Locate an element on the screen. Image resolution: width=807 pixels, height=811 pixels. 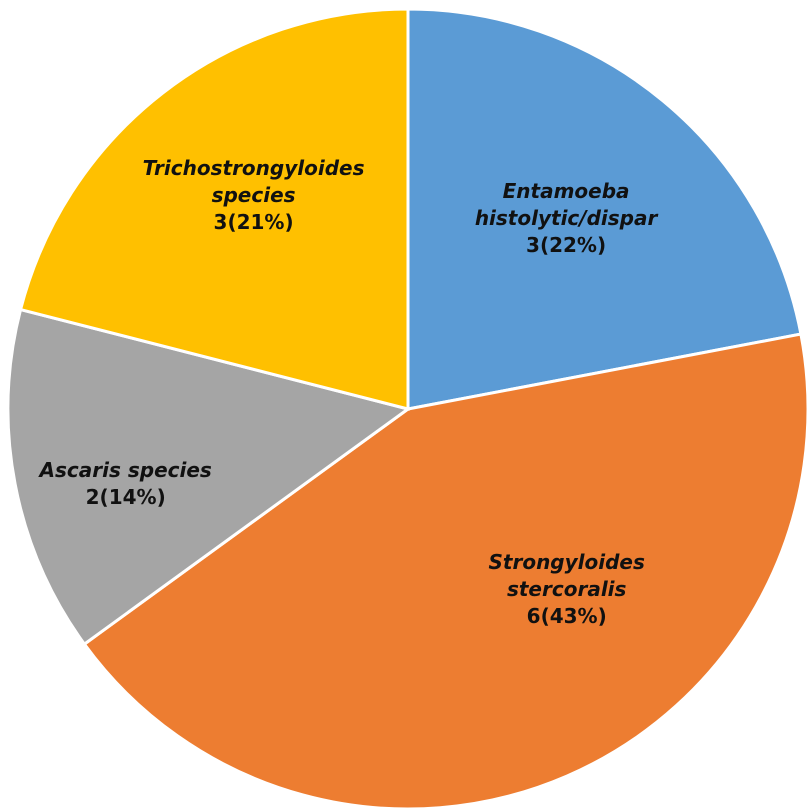
slice-label: Entamoeba histolytic/dispar 3(22%) is located at coordinates (567, 218).